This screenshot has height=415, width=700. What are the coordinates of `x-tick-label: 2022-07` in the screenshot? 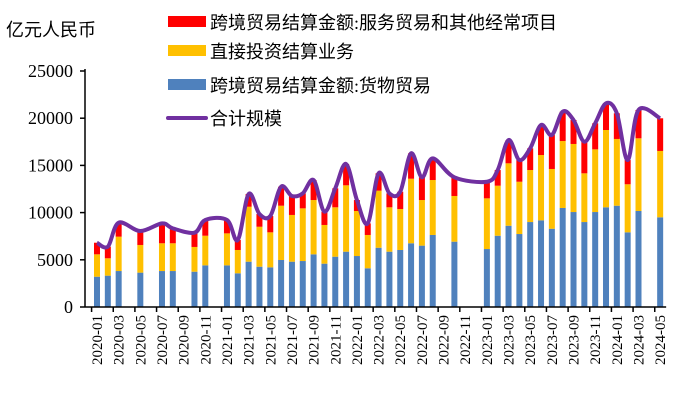 It's located at (423, 340).